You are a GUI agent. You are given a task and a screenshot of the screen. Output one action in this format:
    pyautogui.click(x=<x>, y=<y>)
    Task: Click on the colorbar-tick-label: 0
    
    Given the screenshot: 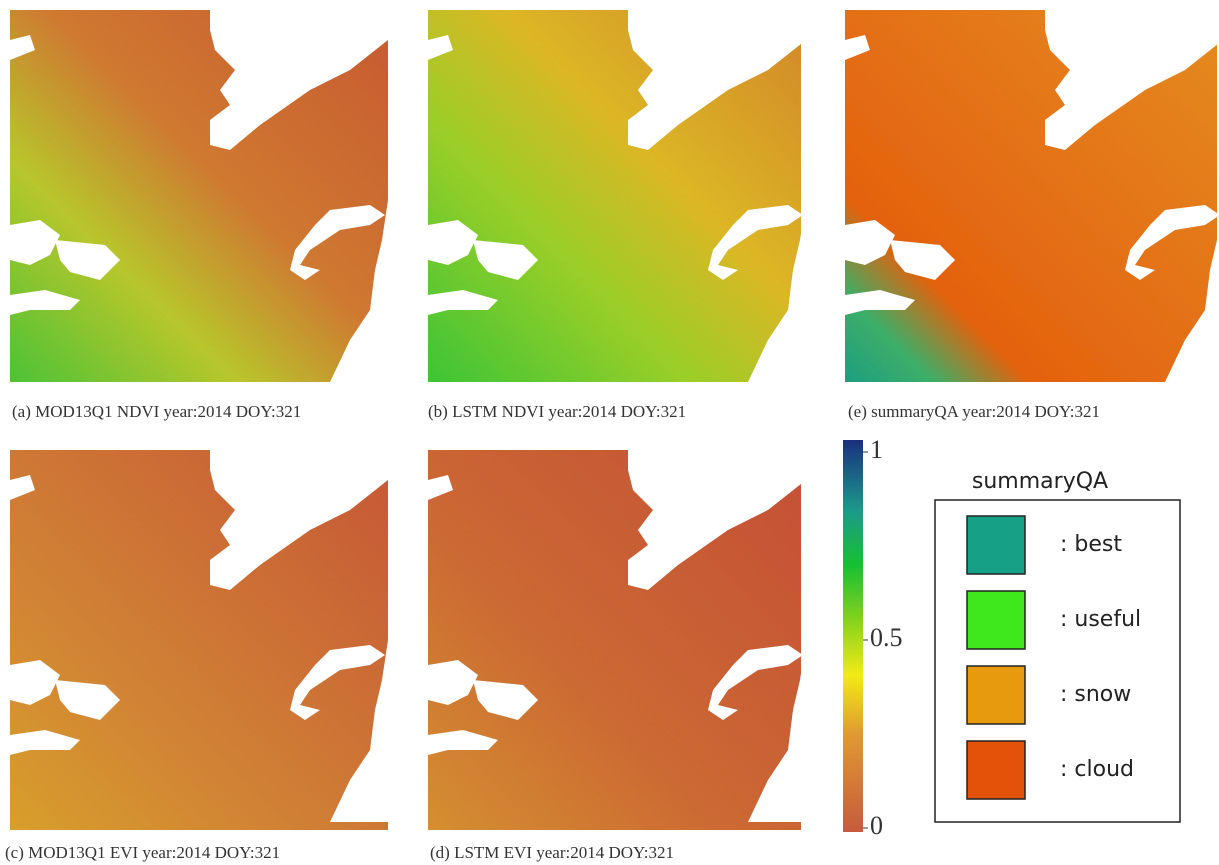 What is the action you would take?
    pyautogui.click(x=876, y=825)
    